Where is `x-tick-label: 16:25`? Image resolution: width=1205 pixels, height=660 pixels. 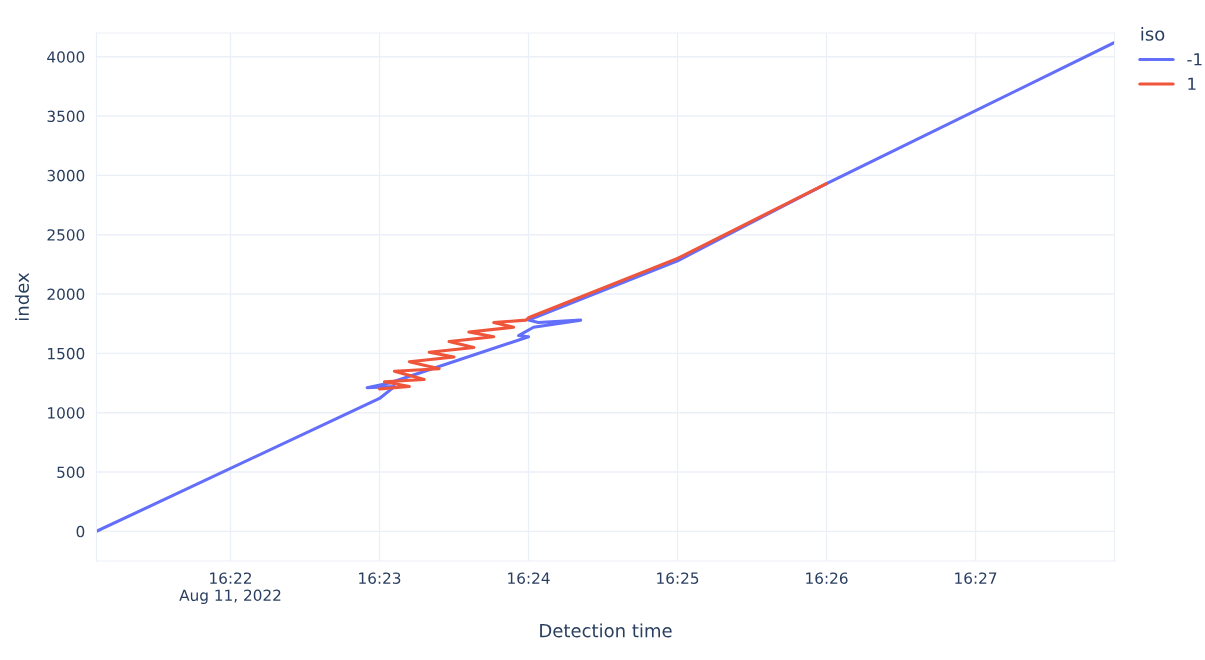
x-tick-label: 16:25 is located at coordinates (678, 578).